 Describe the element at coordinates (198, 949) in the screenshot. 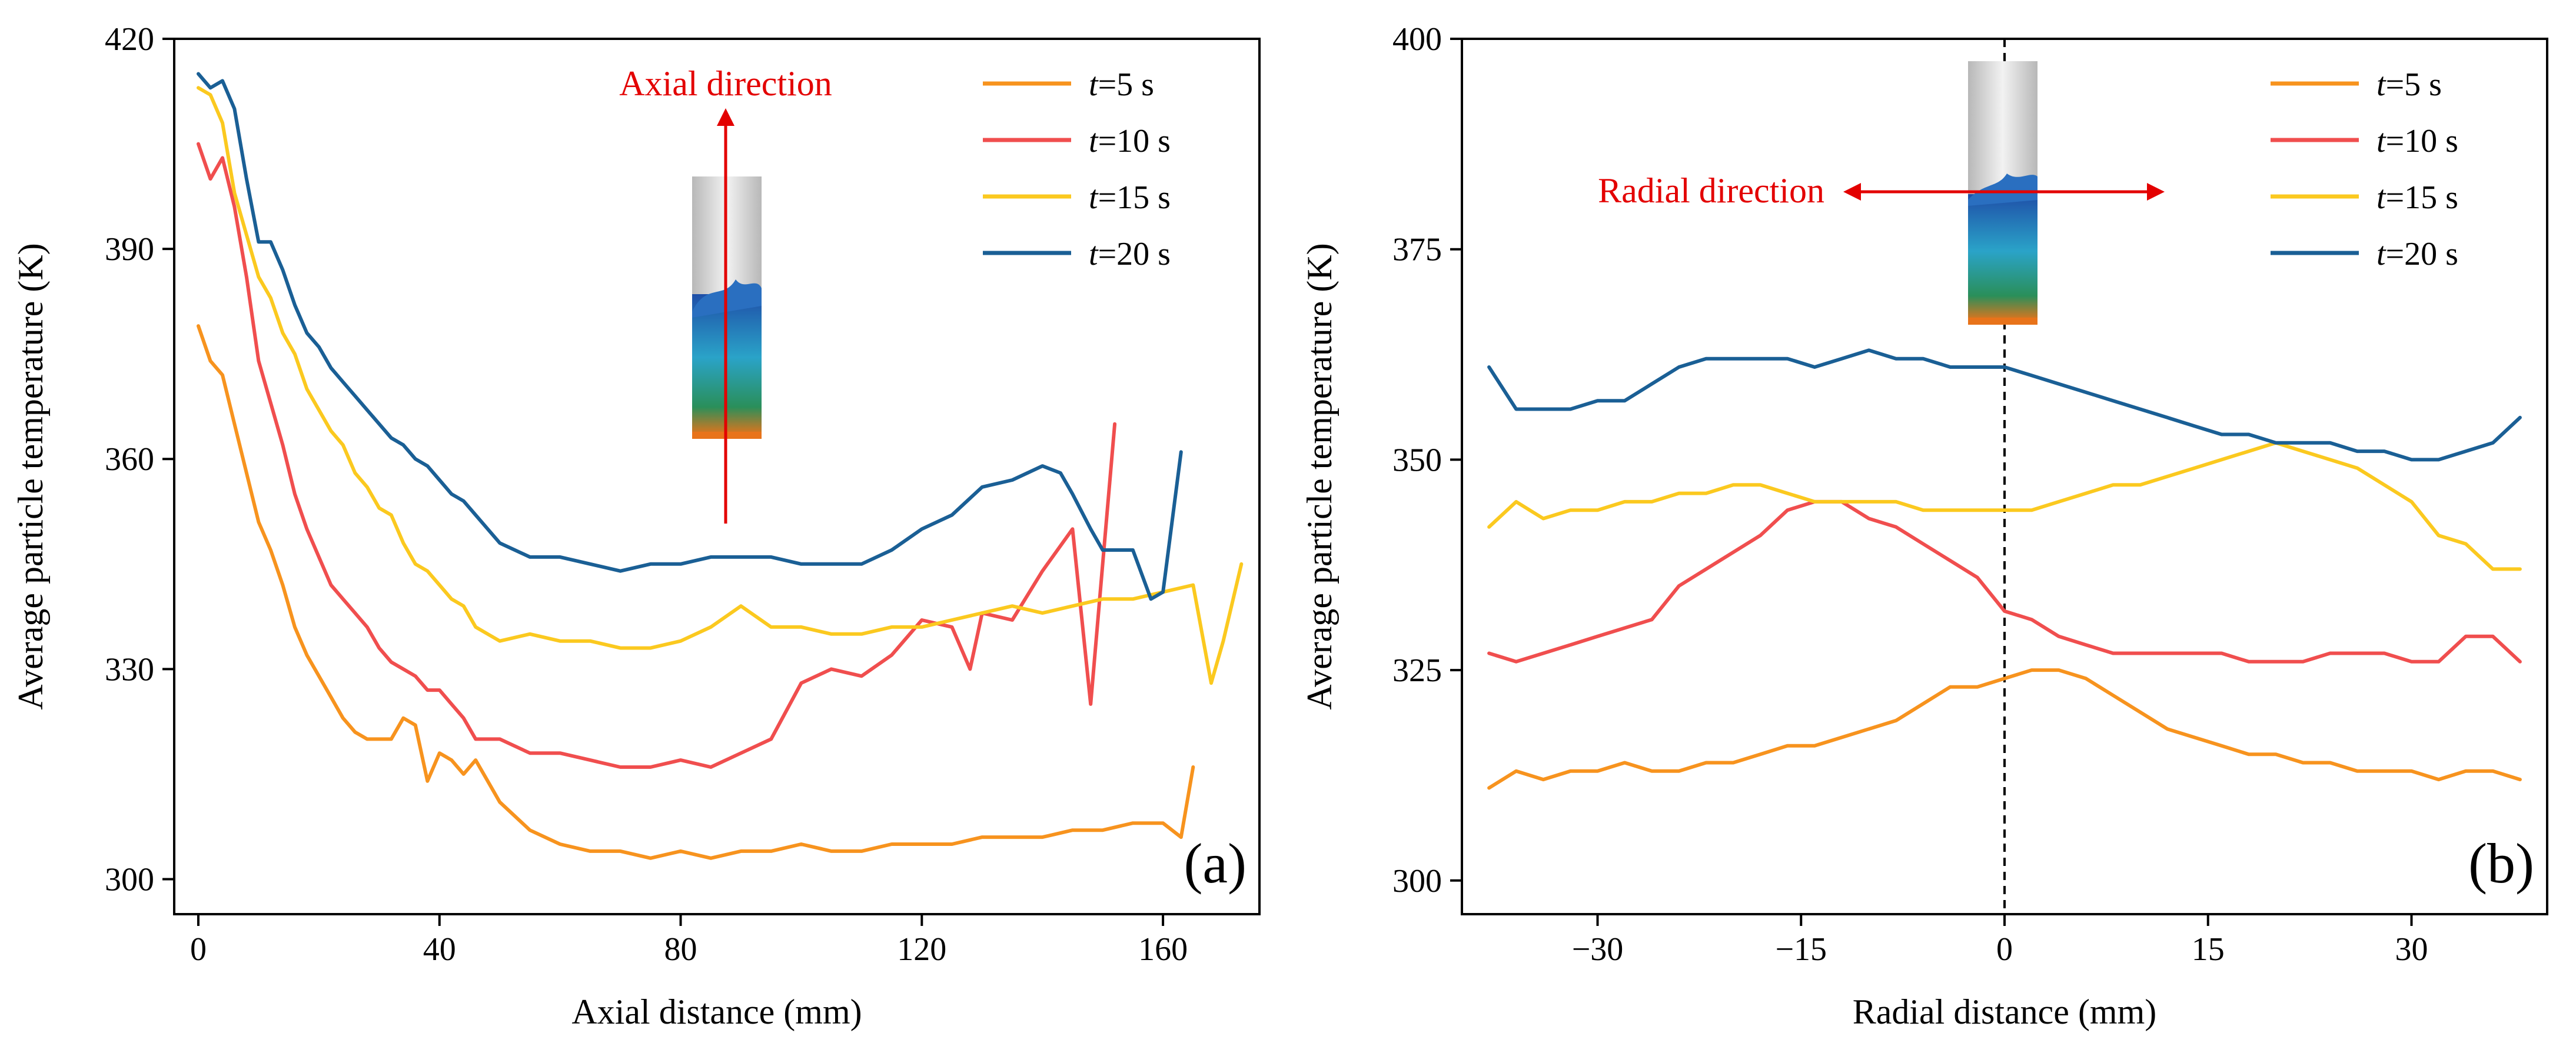

I see `x-tick-label-a: 0` at that location.